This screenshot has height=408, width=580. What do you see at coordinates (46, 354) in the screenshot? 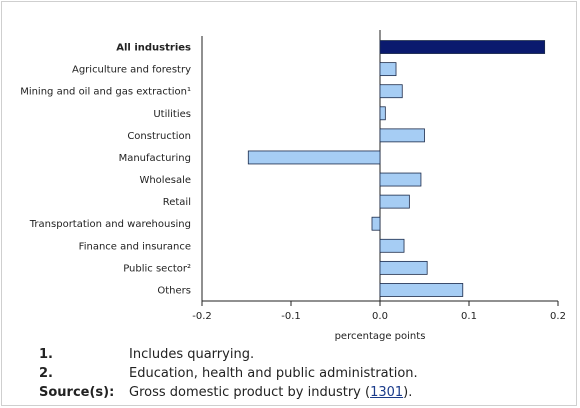
I see `footnote-1-key: 1.` at bounding box center [46, 354].